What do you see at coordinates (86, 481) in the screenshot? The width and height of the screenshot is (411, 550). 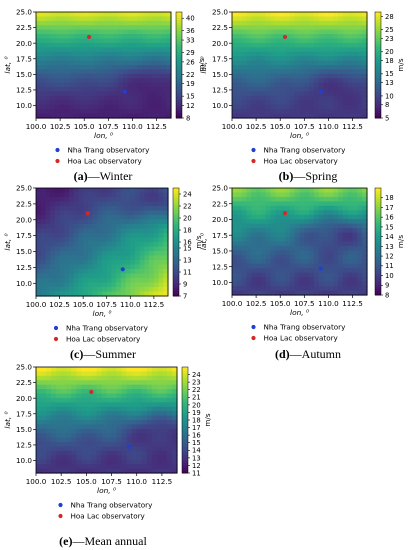 I see `x-tick-label: 105.0` at bounding box center [86, 481].